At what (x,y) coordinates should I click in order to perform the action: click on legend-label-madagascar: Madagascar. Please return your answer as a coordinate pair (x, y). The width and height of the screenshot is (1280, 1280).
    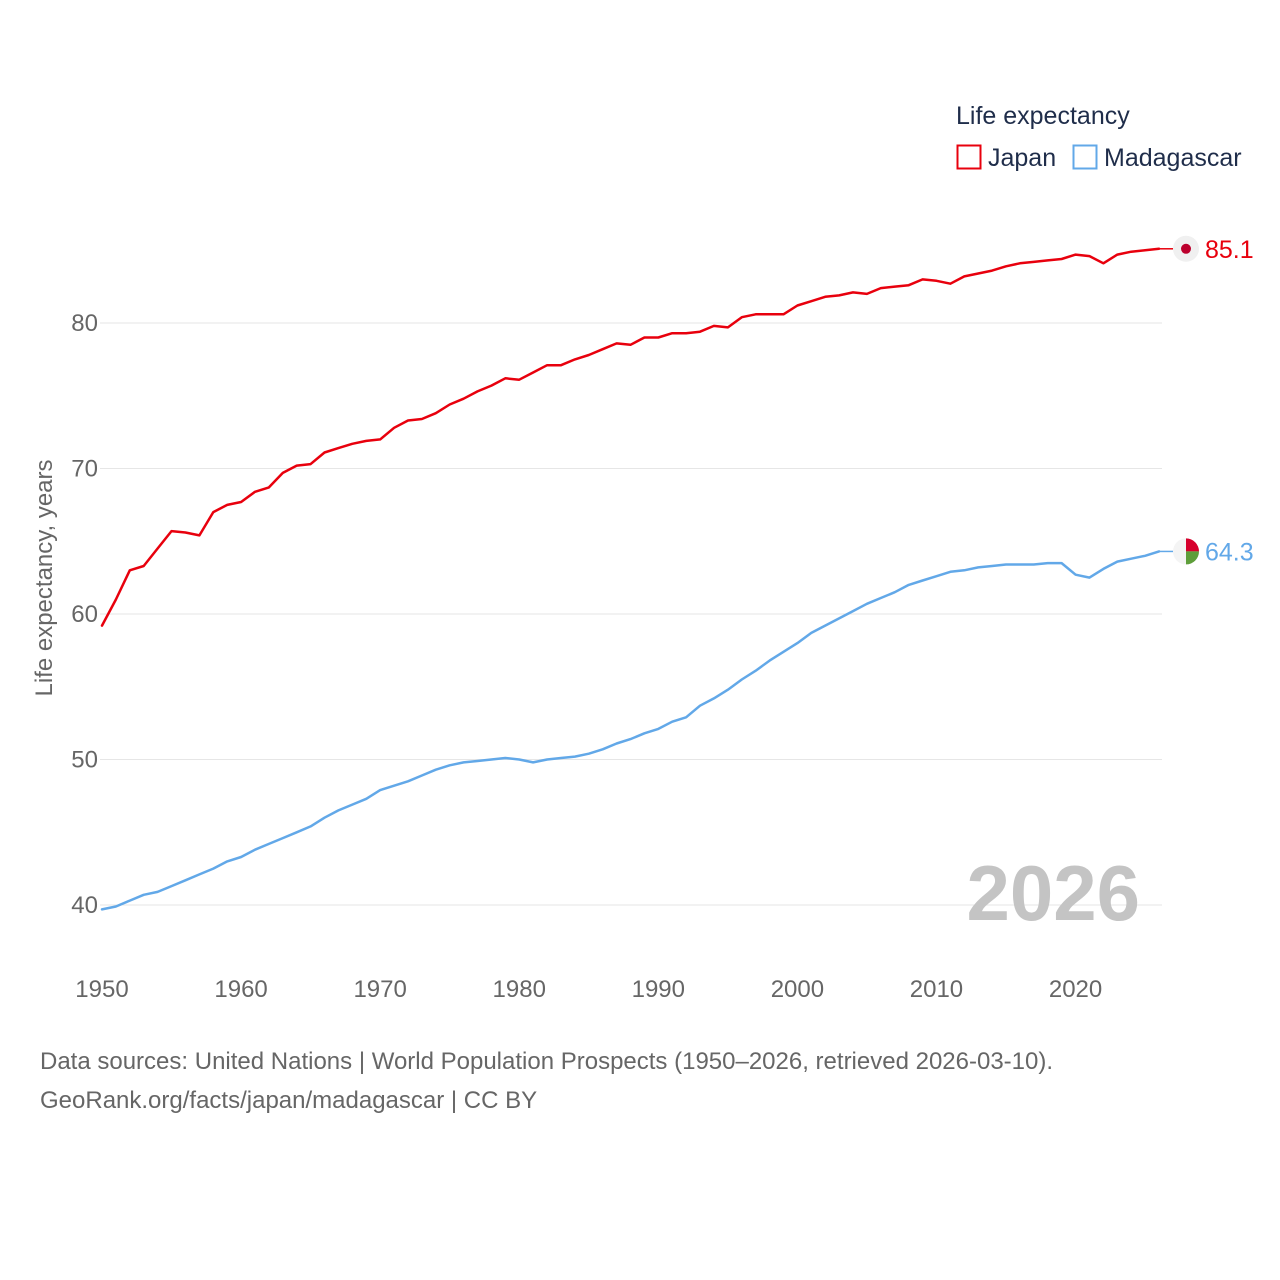
    Looking at the image, I should click on (1173, 158).